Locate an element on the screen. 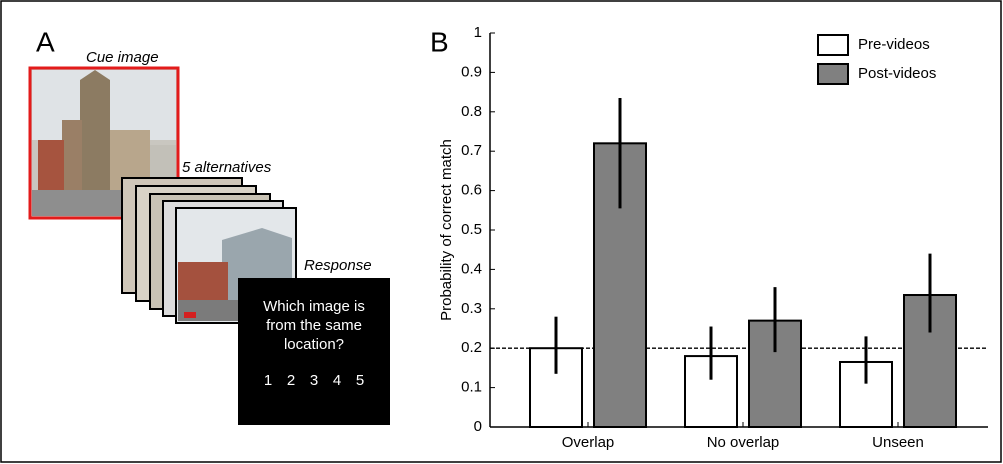  y-axis-label: Probability of correct match is located at coordinates (446, 230).